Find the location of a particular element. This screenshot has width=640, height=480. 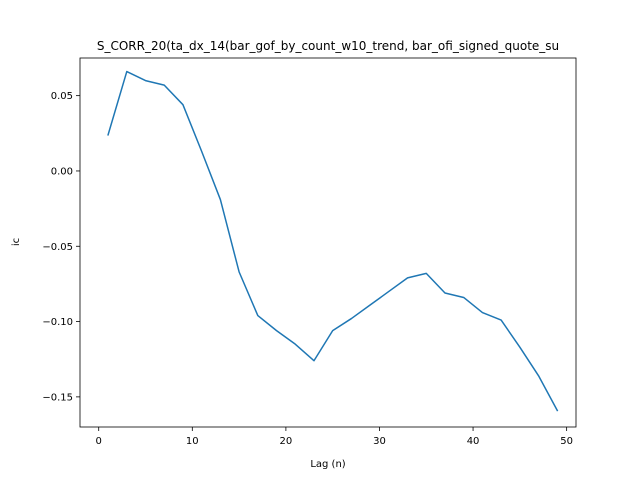

x-axis: 0 10 20 30 40 50 is located at coordinates (334, 437).